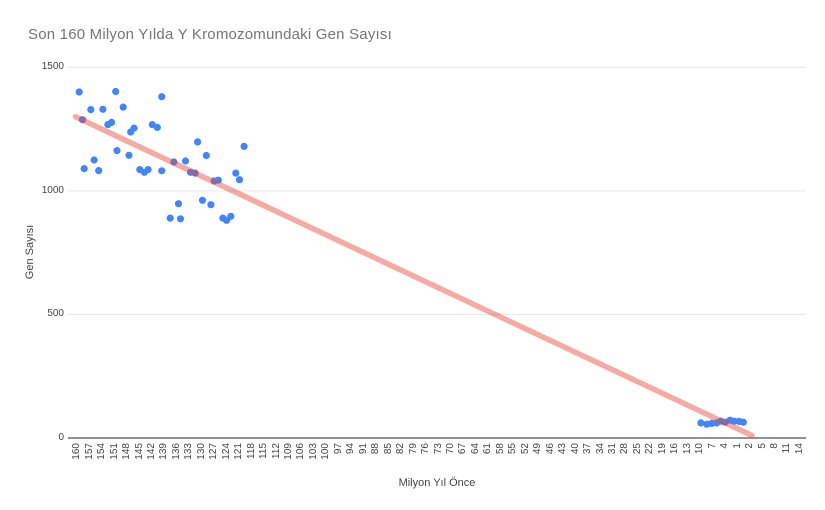  I want to click on x-axis-title: Milyon Yıl Önce, so click(437, 483).